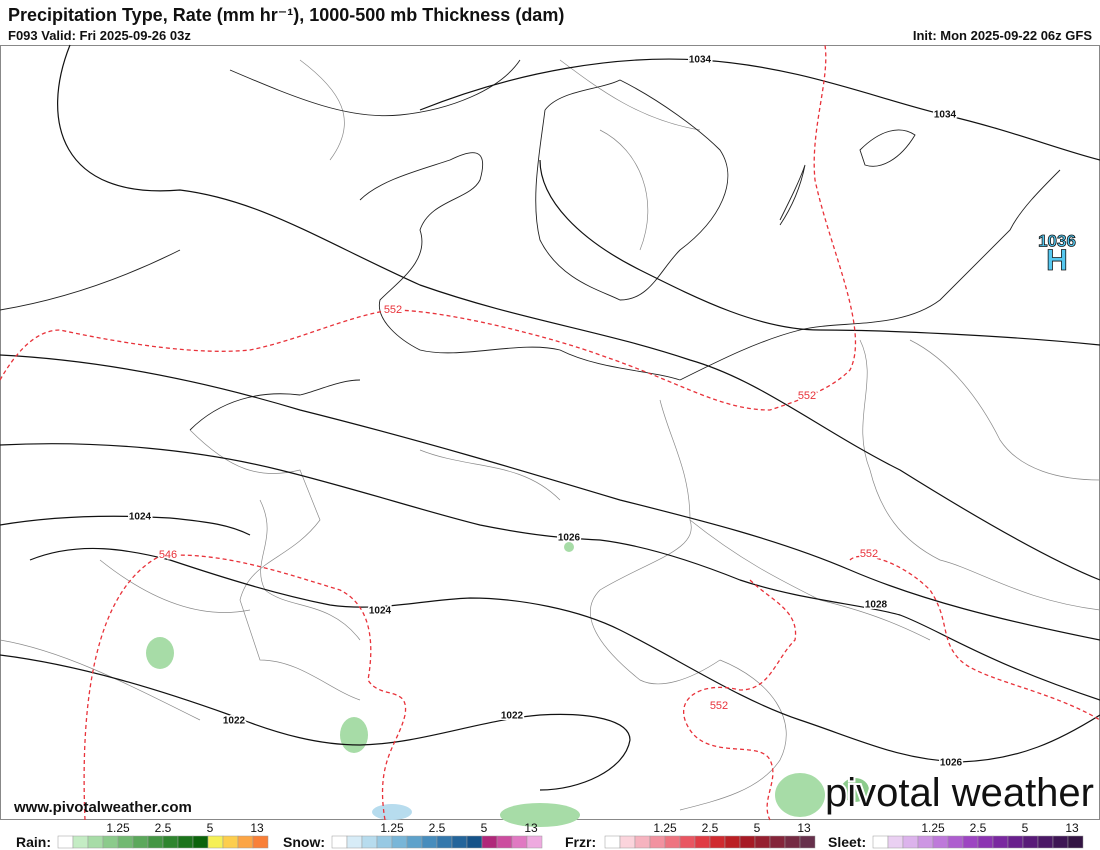 Image resolution: width=1100 pixels, height=850 pixels. What do you see at coordinates (33, 842) in the screenshot?
I see `legend-label: Rain:` at bounding box center [33, 842].